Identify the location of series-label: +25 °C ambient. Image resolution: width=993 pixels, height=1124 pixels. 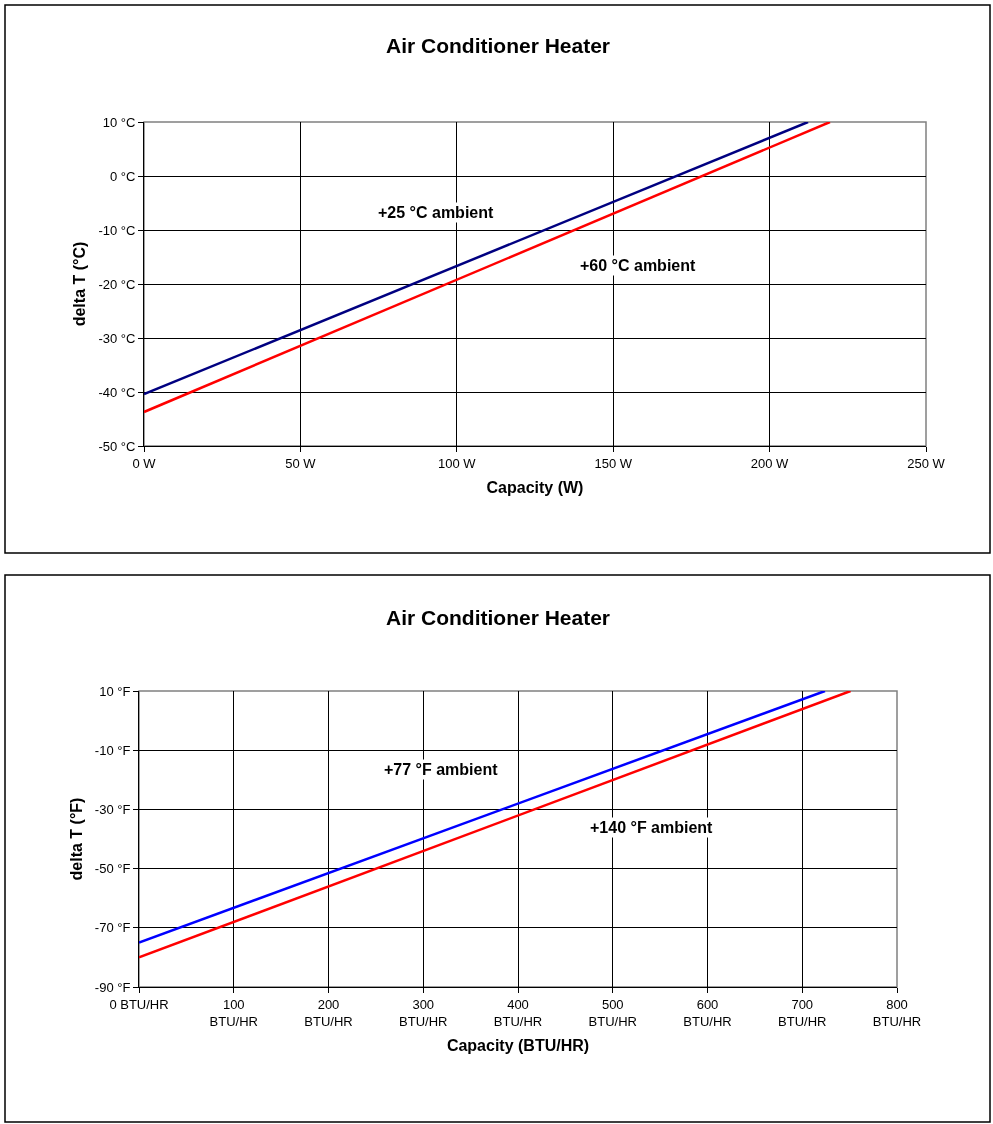
(436, 212).